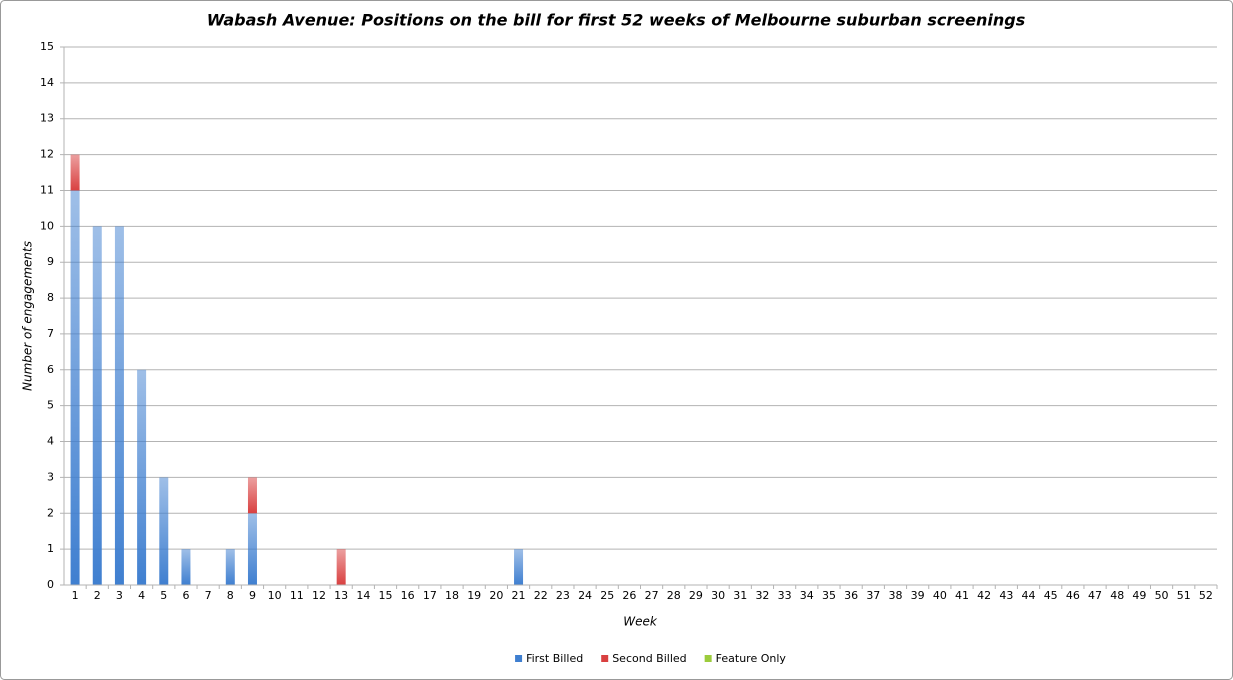 The height and width of the screenshot is (680, 1233). What do you see at coordinates (674, 595) in the screenshot?
I see `x-tick-label: 28` at bounding box center [674, 595].